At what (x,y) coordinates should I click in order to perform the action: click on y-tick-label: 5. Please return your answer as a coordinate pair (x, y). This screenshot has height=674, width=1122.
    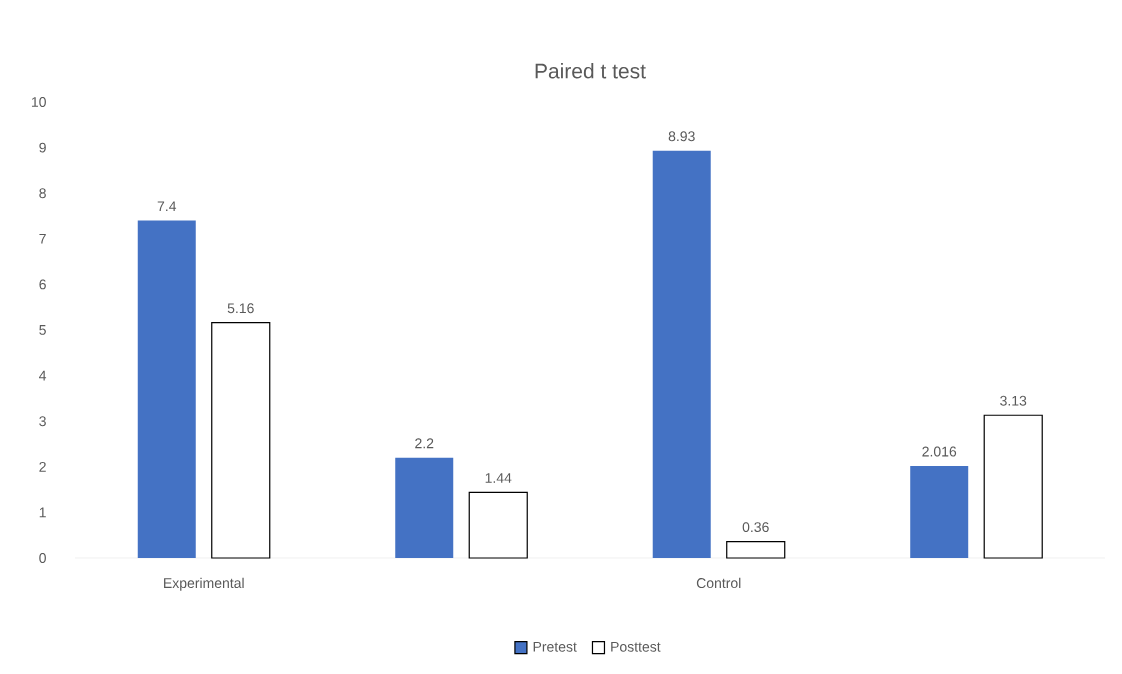
    Looking at the image, I should click on (42, 330).